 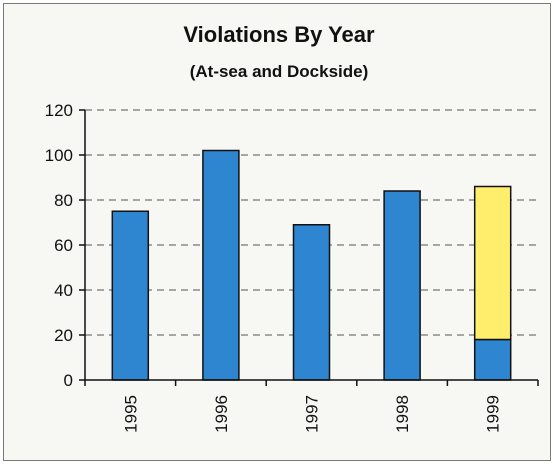 What do you see at coordinates (63, 290) in the screenshot?
I see `y-tick-label: 40` at bounding box center [63, 290].